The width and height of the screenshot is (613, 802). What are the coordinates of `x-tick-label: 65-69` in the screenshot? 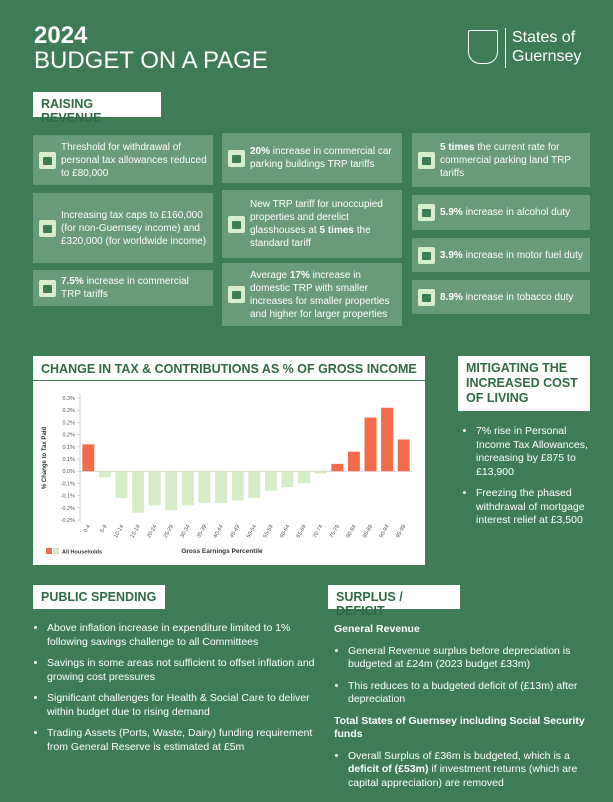 It's located at (302, 531).